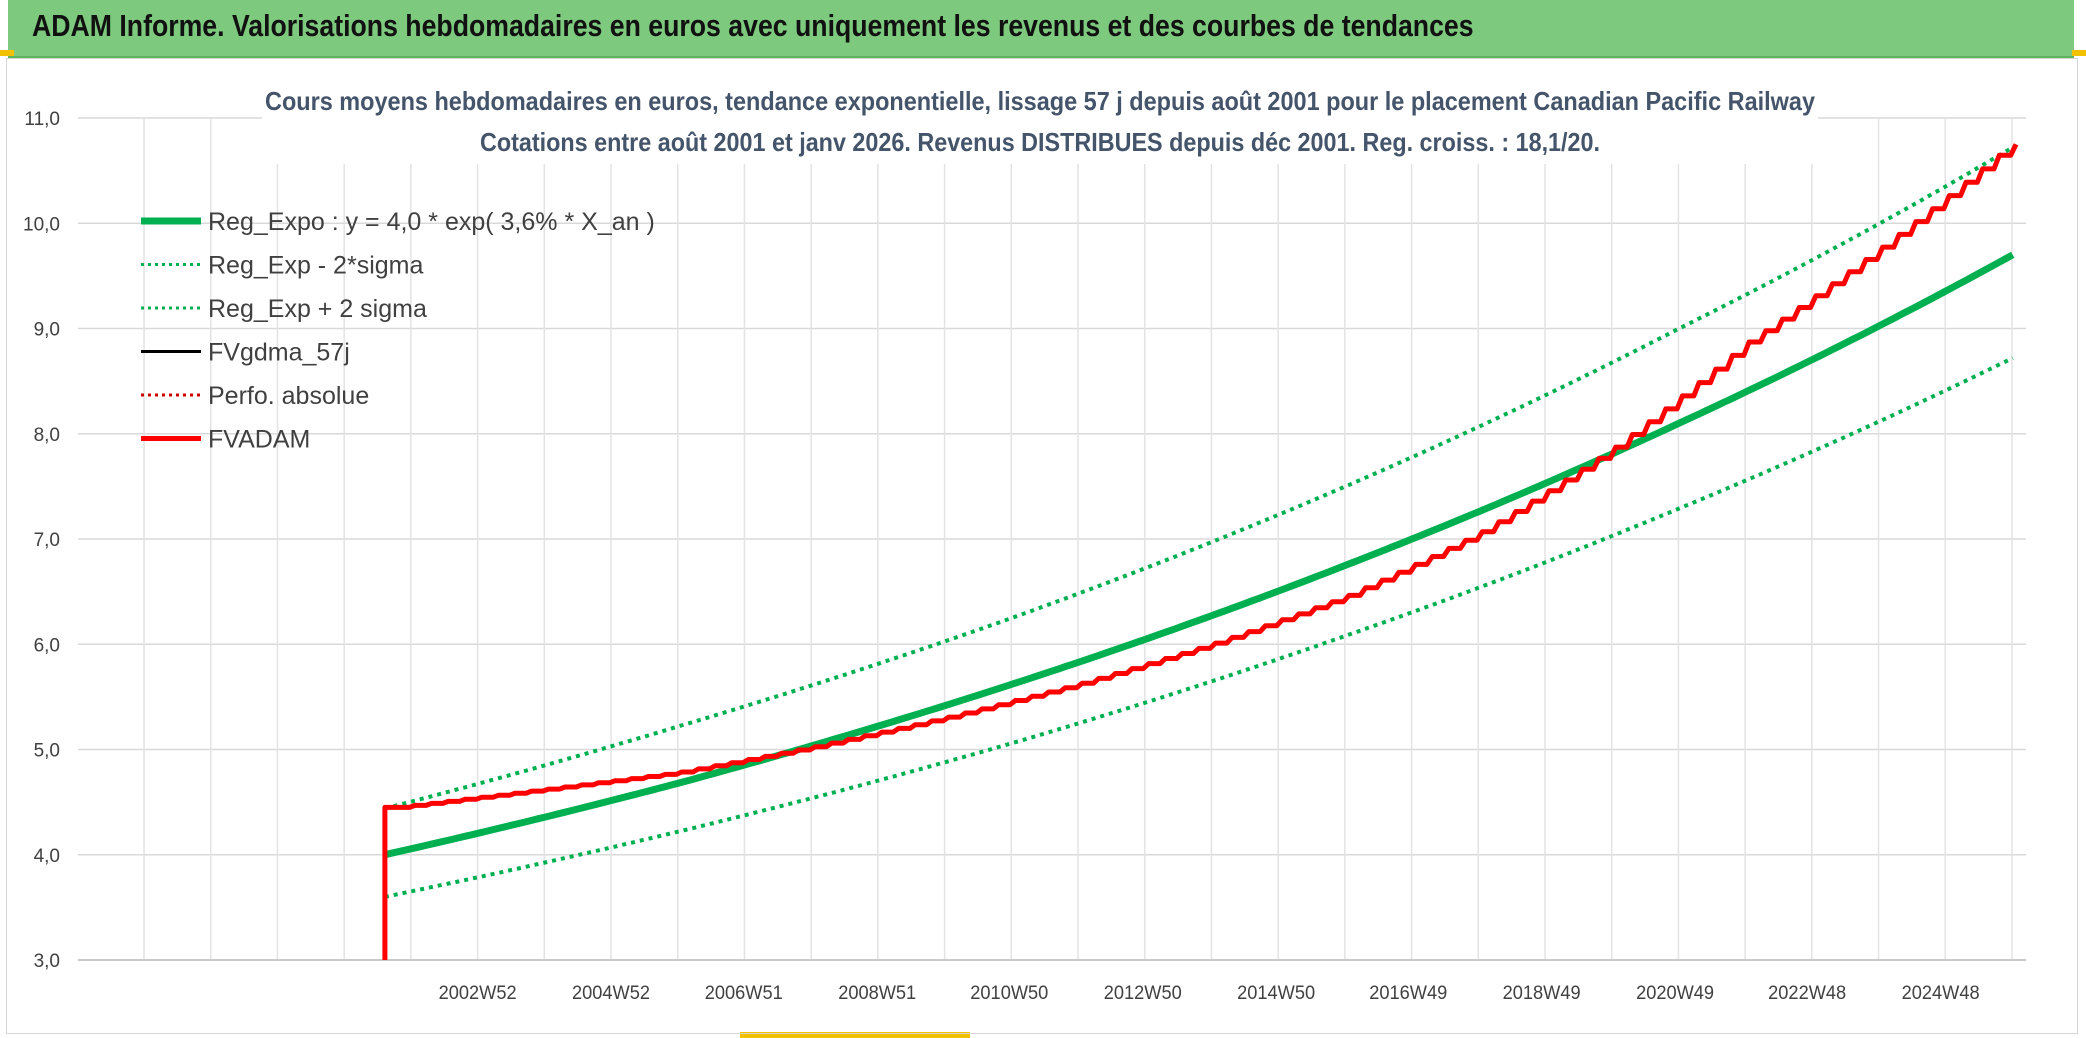 This screenshot has height=1038, width=2086. Describe the element at coordinates (317, 309) in the screenshot. I see `legend-label: Reg_Exp + 2 sigma` at that location.